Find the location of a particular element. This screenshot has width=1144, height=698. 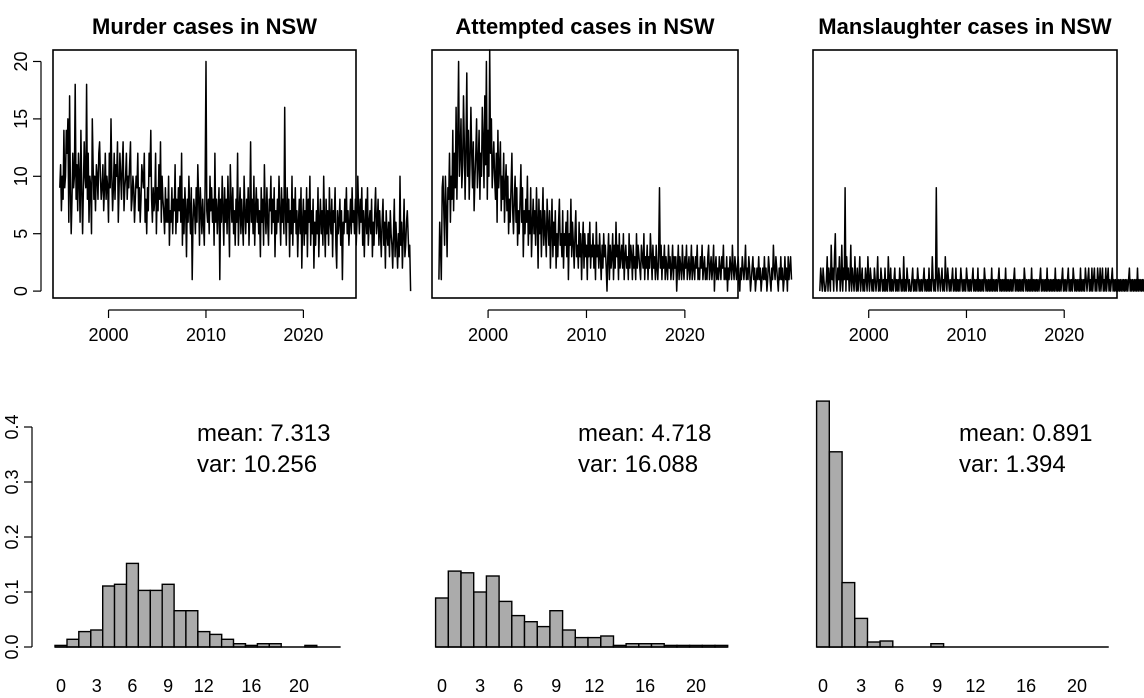

var-annotation: var: 16.088 is located at coordinates (638, 464).